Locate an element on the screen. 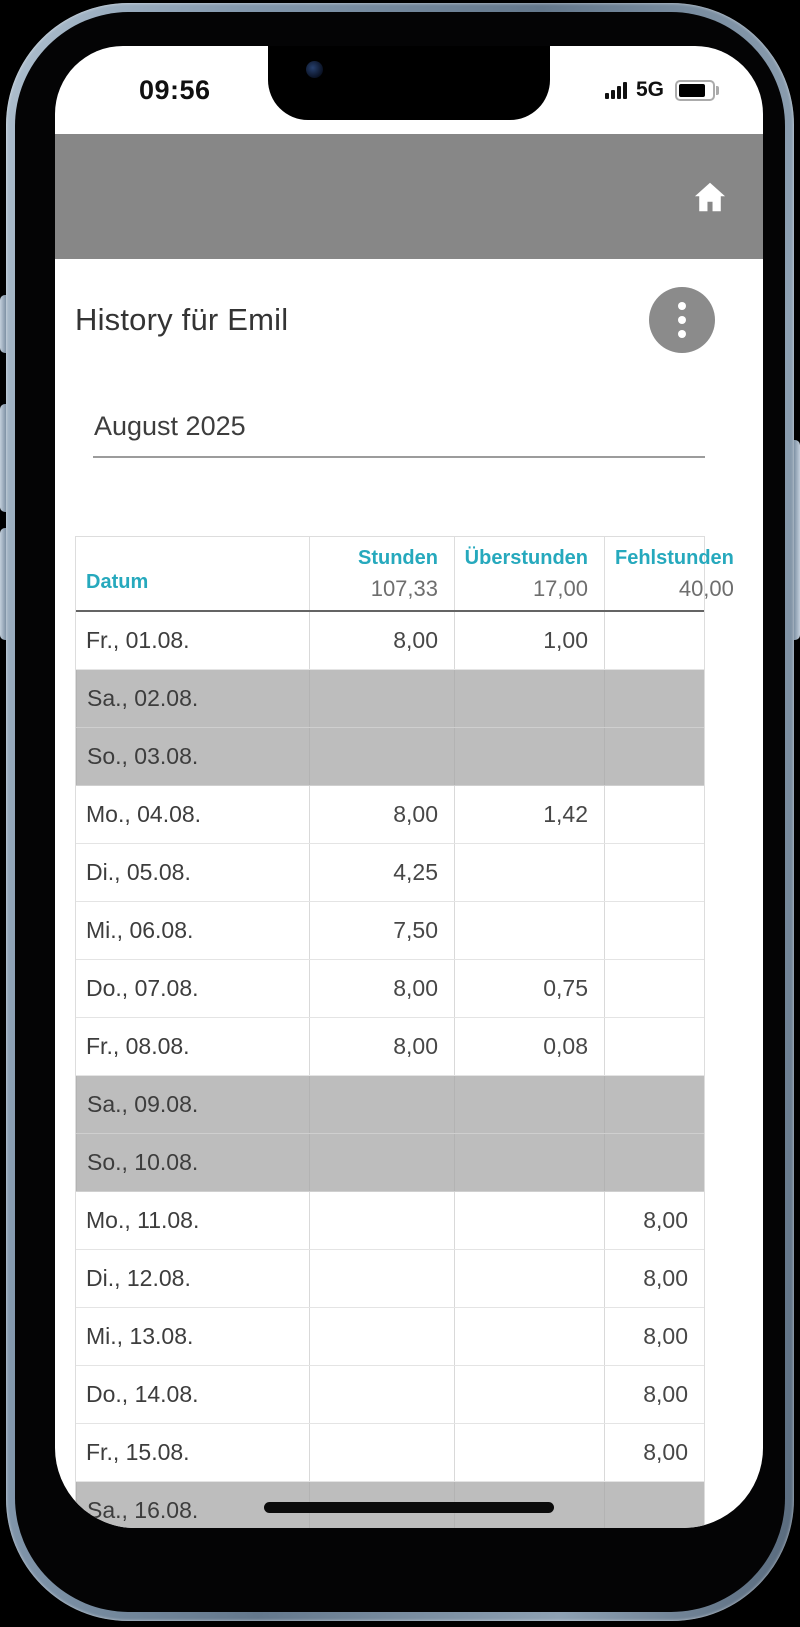 This screenshot has width=800, height=1627. volume-up-button is located at coordinates (5, 458).